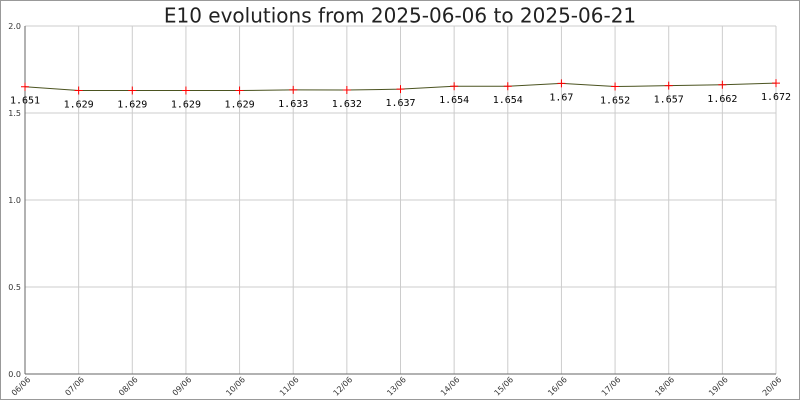 This screenshot has width=800, height=400. What do you see at coordinates (25, 101) in the screenshot?
I see `value-label: 1.651` at bounding box center [25, 101].